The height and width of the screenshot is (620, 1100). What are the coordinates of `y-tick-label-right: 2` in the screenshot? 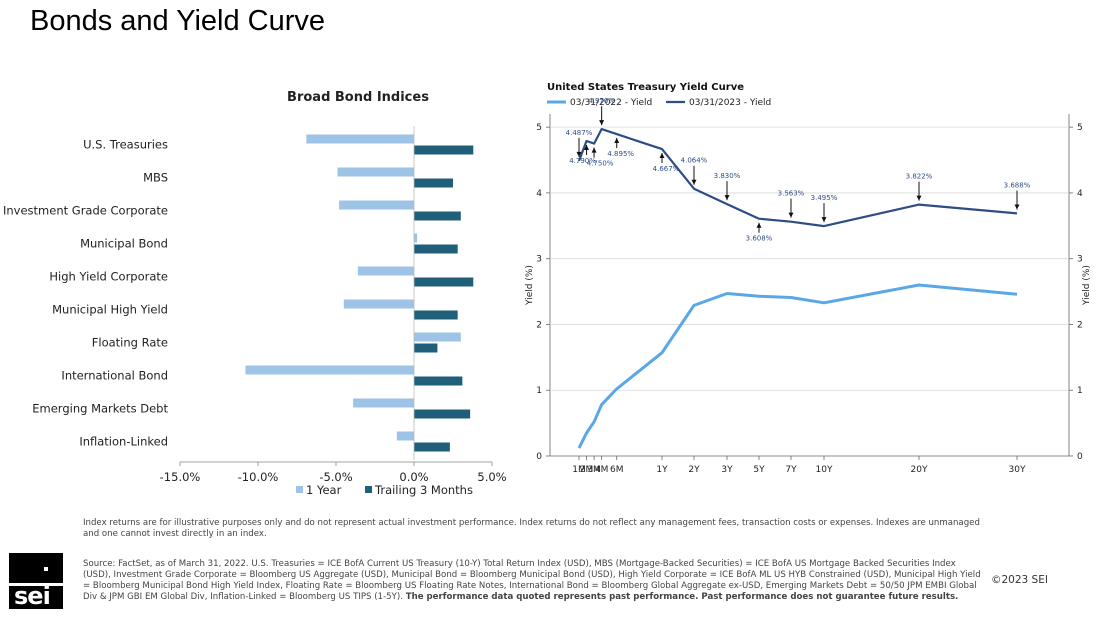 It's located at (1080, 325).